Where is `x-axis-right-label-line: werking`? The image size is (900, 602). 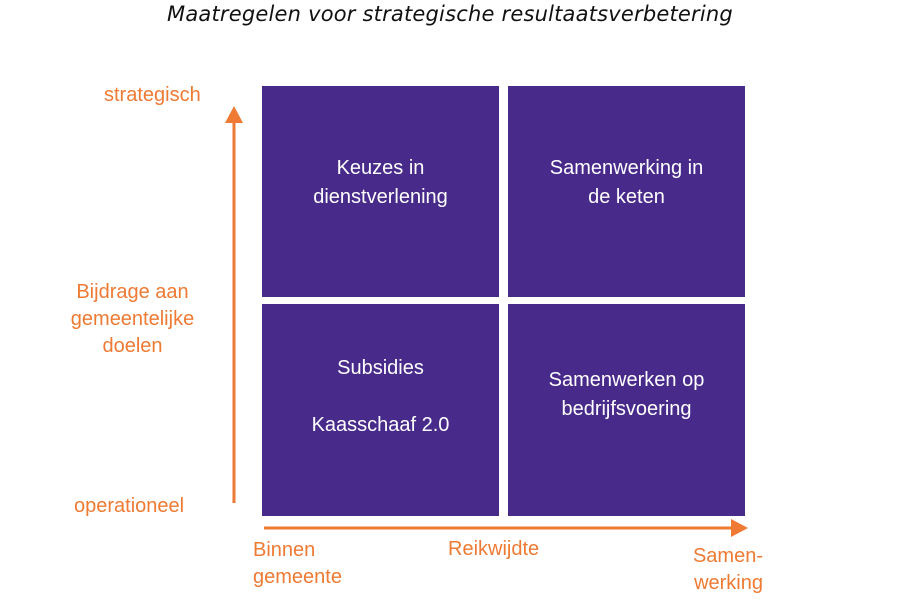
x-axis-right-label-line: werking is located at coordinates (728, 583).